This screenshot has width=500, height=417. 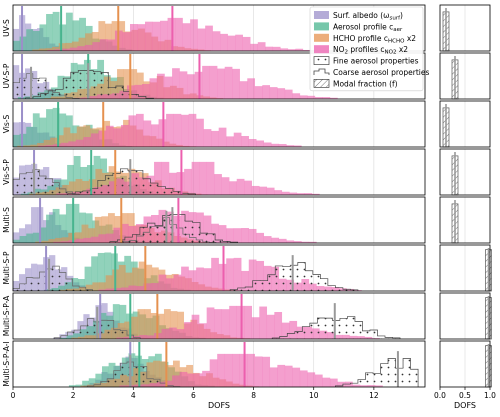 I want to click on row-label: Vis-S, so click(x=6, y=124).